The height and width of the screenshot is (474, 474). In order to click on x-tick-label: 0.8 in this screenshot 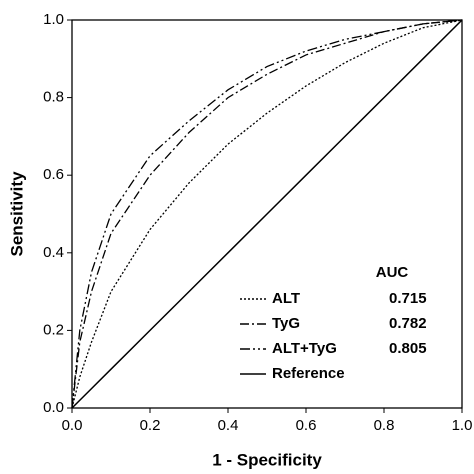, I will do `click(384, 425)`.